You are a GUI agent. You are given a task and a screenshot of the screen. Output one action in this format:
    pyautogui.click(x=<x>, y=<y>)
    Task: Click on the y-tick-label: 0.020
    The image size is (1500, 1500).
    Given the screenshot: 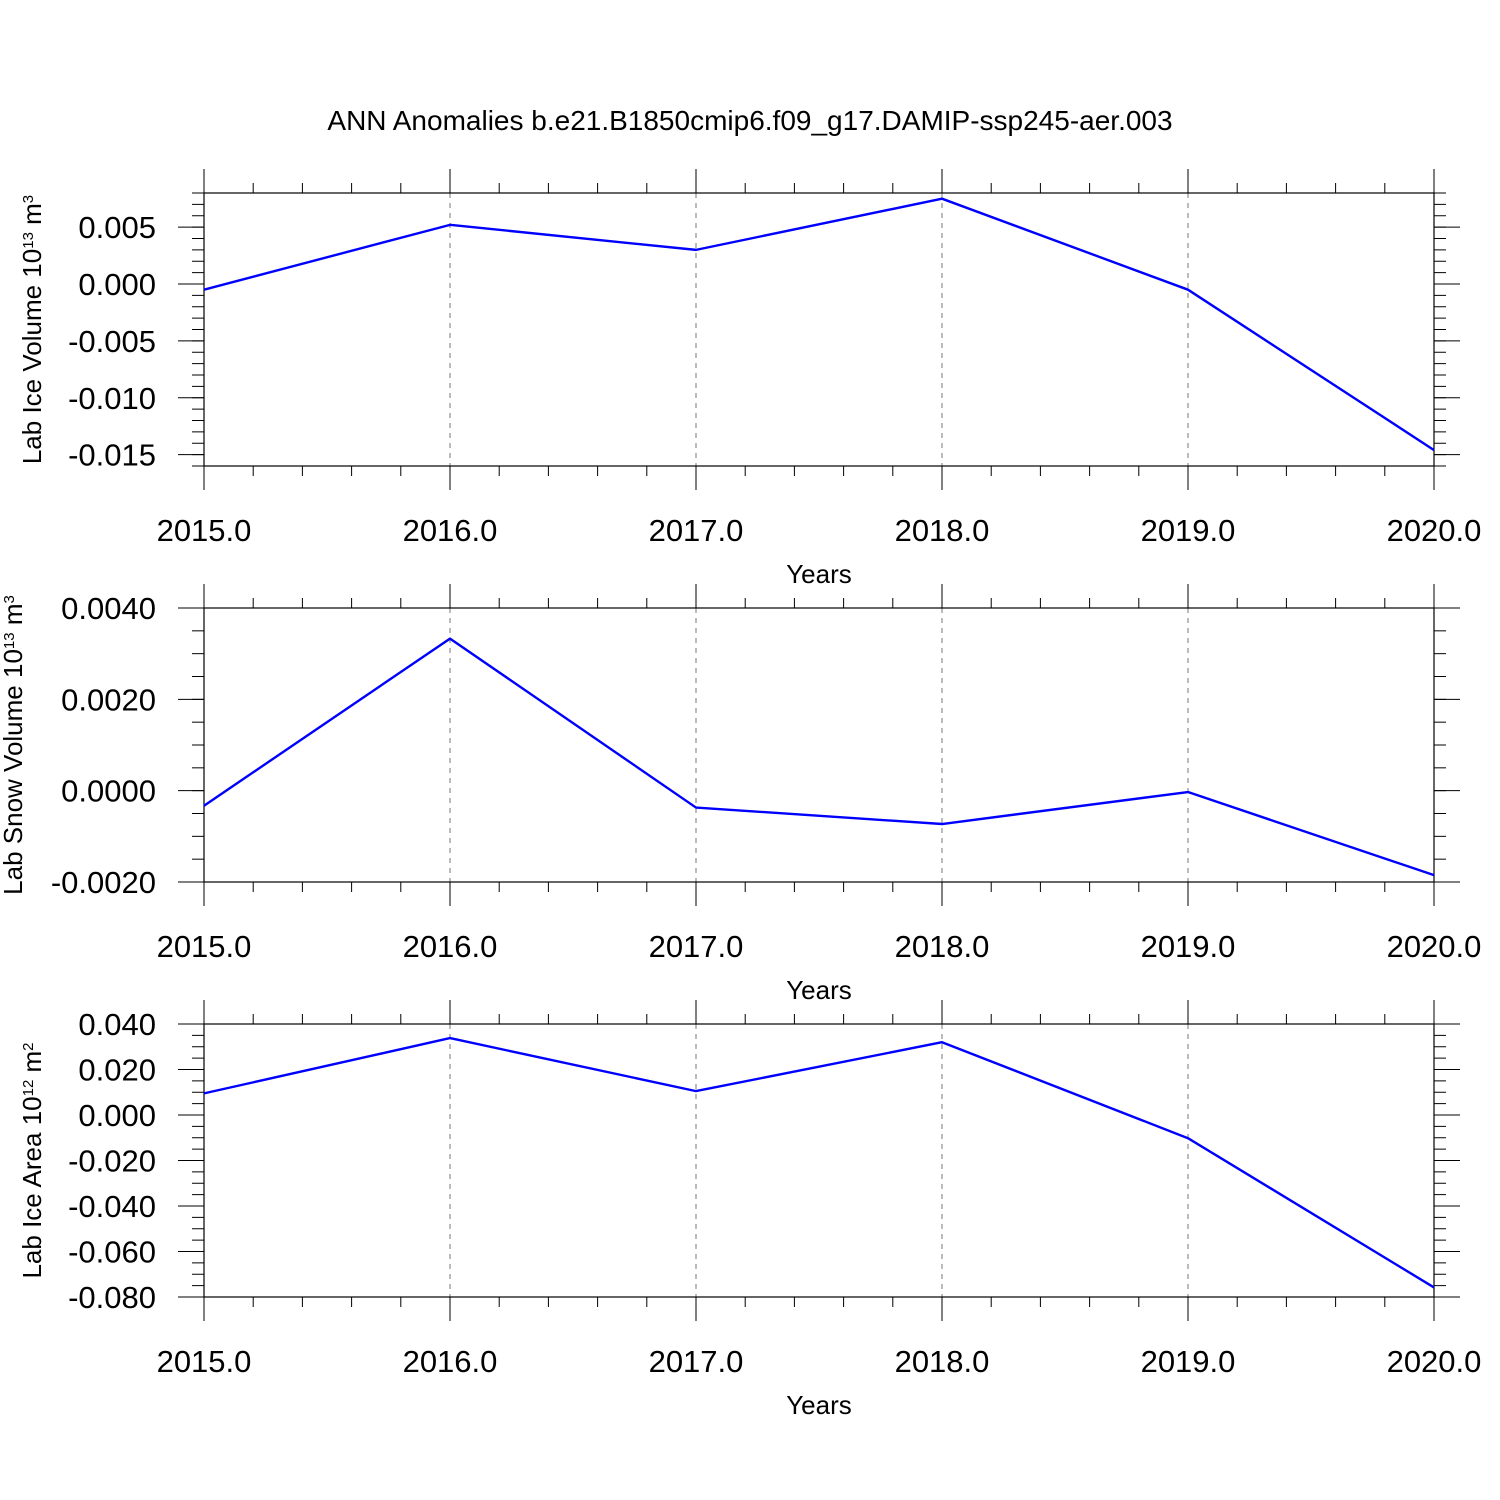 What is the action you would take?
    pyautogui.click(x=117, y=1070)
    